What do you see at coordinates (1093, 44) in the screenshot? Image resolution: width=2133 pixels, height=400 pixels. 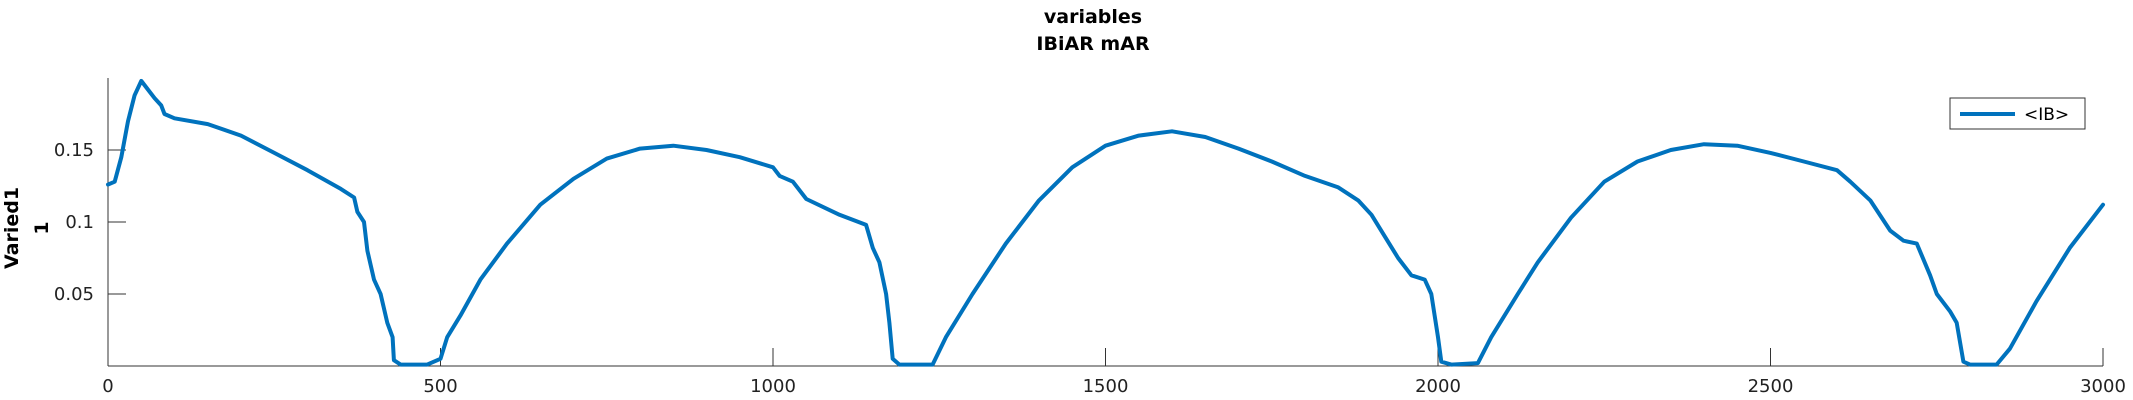 I see `chart-title-line-2: IBiAR mAR` at bounding box center [1093, 44].